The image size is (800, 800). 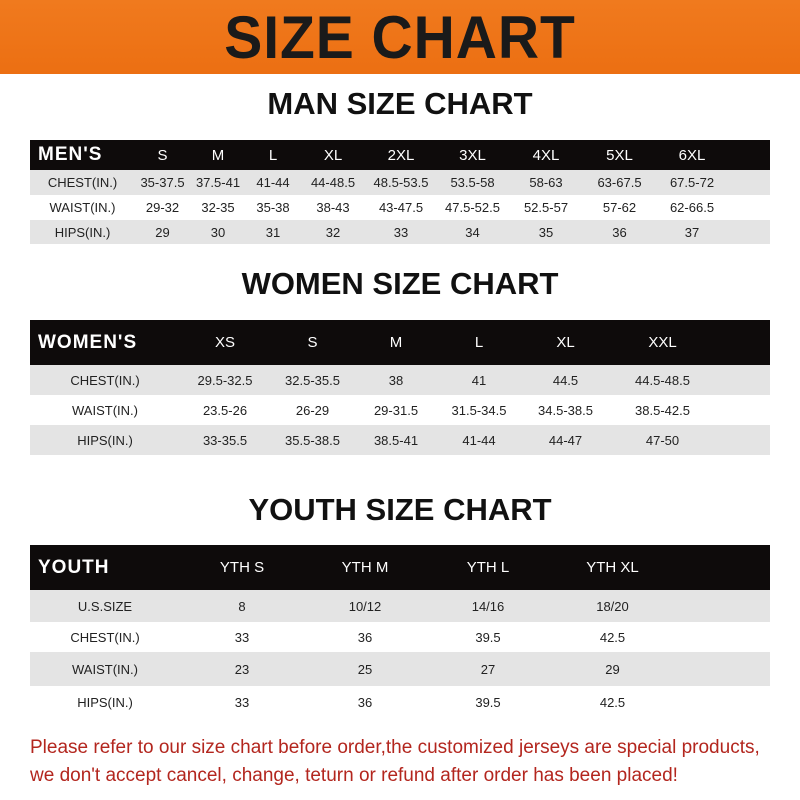 I want to click on table-row: HIPS(IN.) 33 36 39.5 42.5, so click(x=400, y=702).